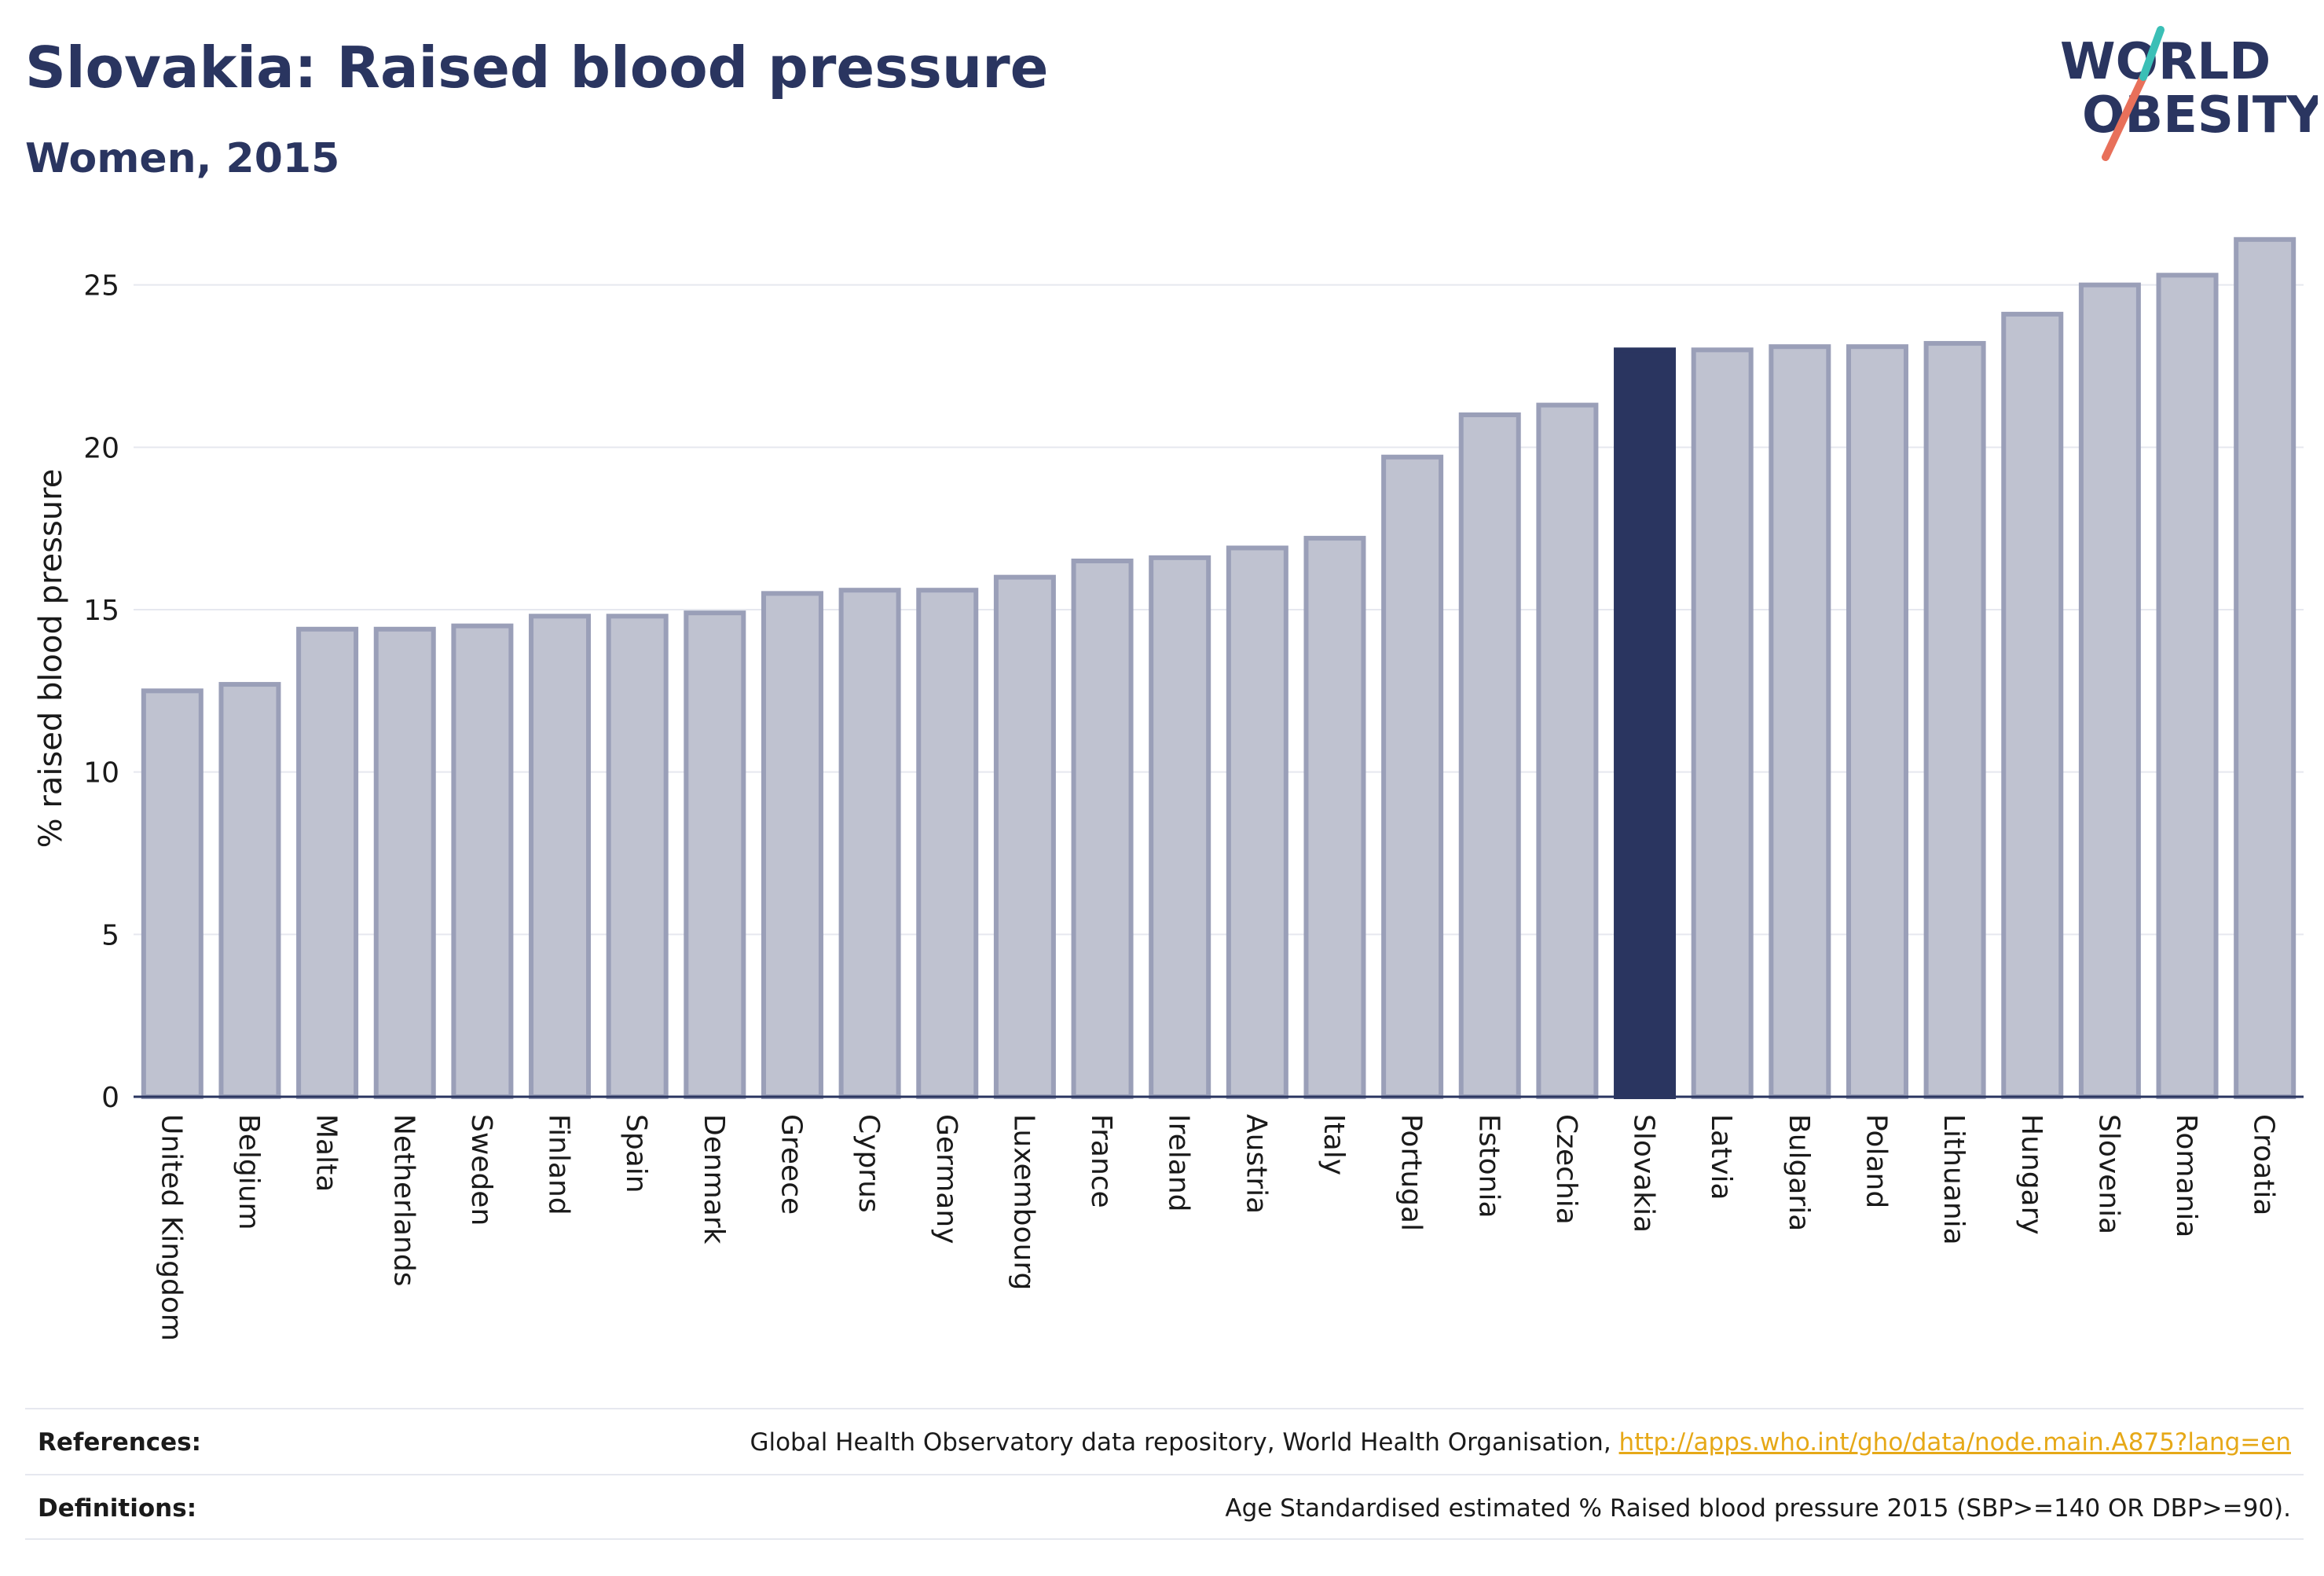 This screenshot has width=2324, height=1576. I want to click on x-tick-label: United Kingdom, so click(171, 1227).